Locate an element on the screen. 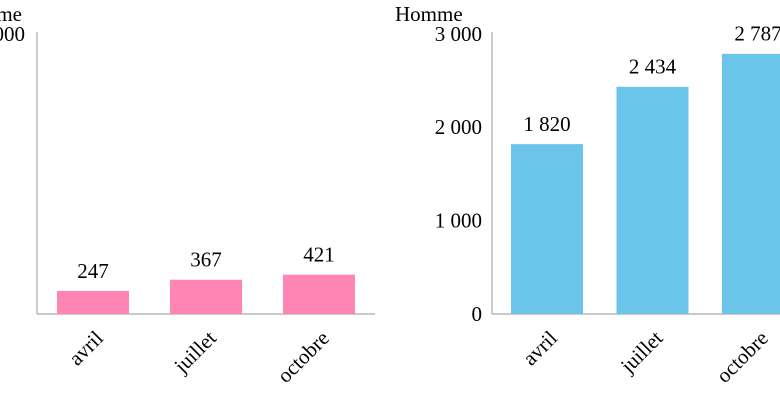 The image size is (780, 405). y-tick-label: 1 000 is located at coordinates (458, 220).